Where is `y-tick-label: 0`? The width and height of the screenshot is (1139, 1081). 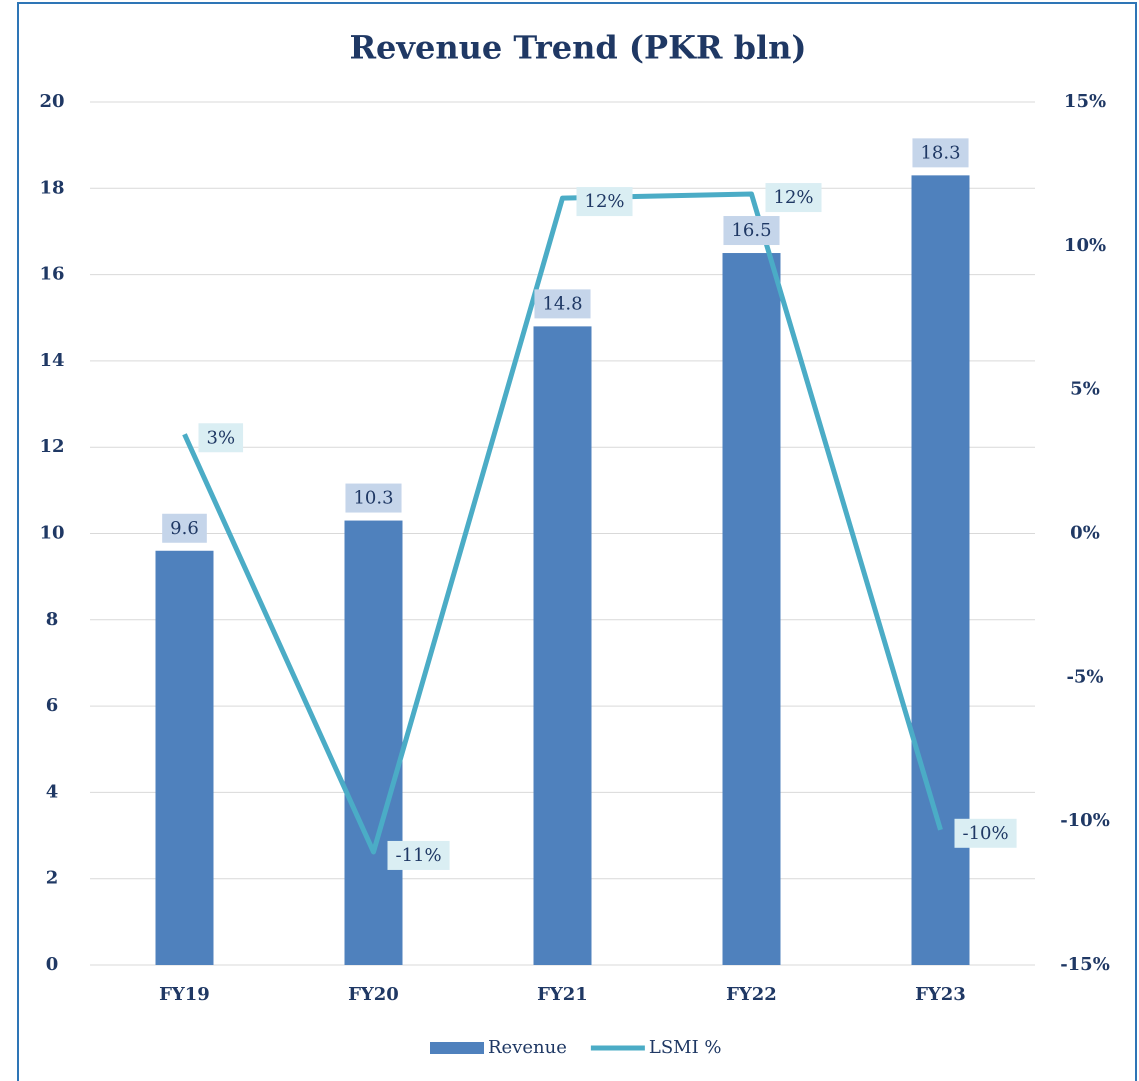 y-tick-label: 0 is located at coordinates (52, 964).